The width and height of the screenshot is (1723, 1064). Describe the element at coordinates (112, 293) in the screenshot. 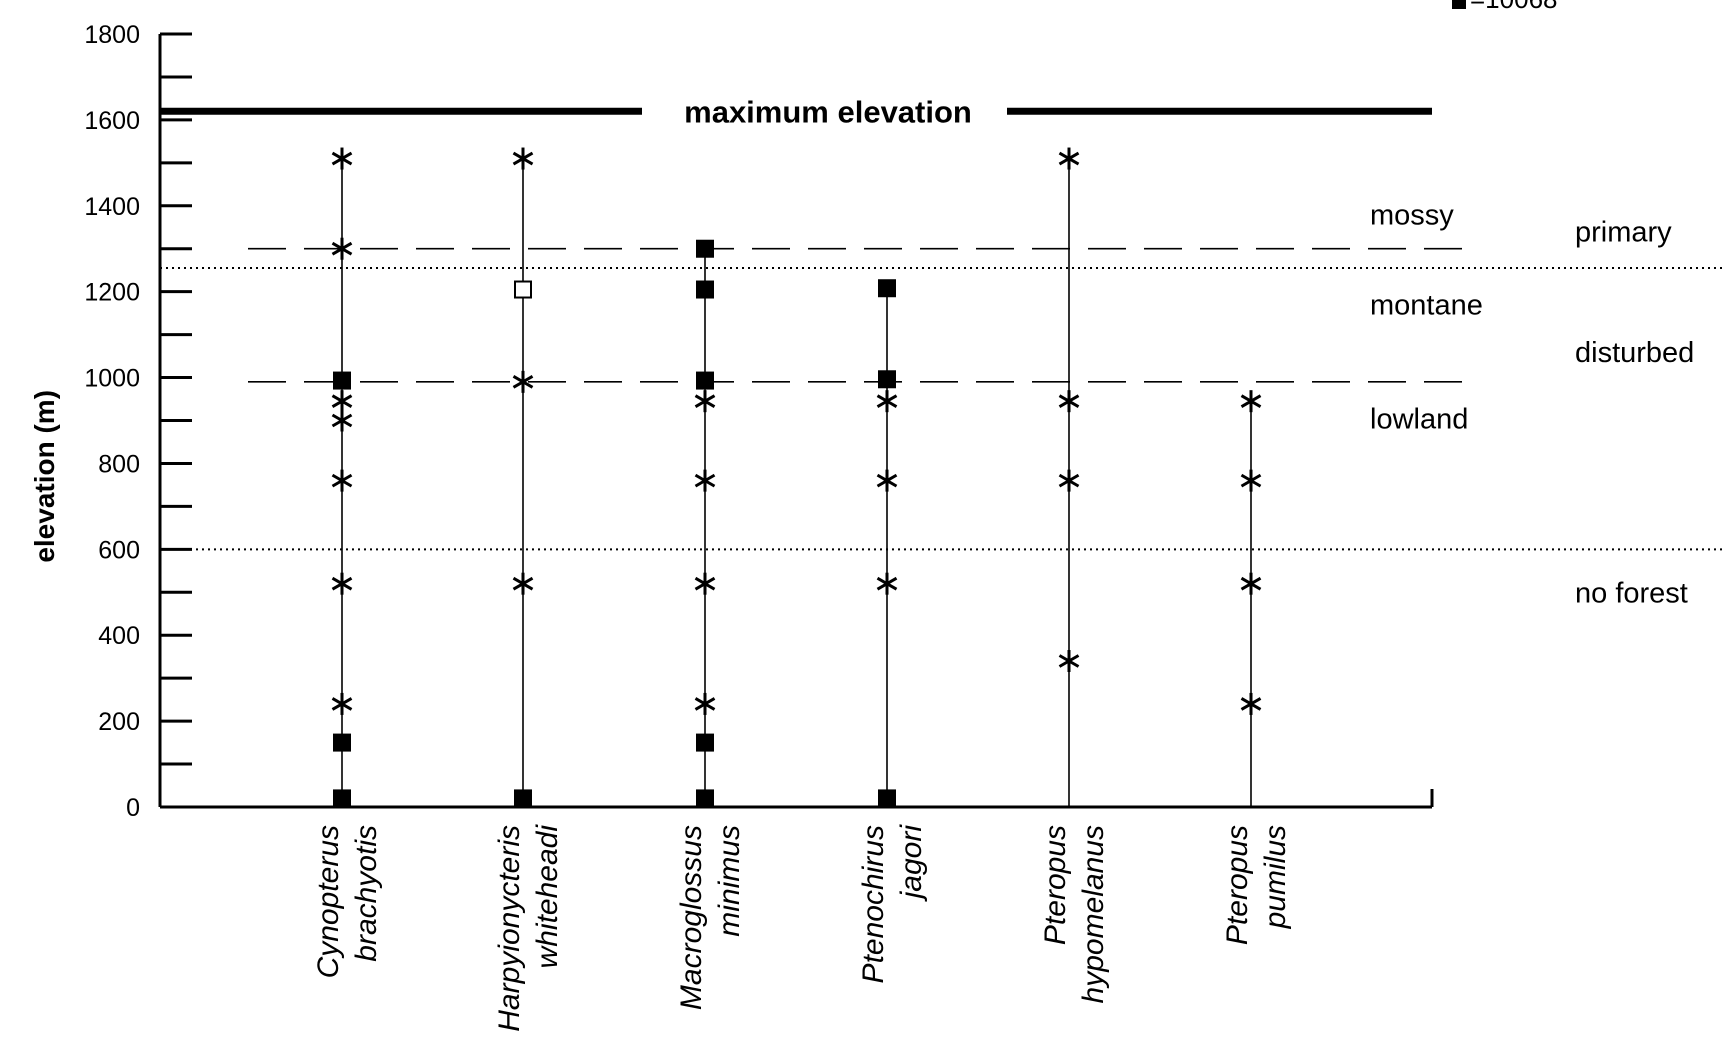

I see `y-tick-label: 1200` at that location.